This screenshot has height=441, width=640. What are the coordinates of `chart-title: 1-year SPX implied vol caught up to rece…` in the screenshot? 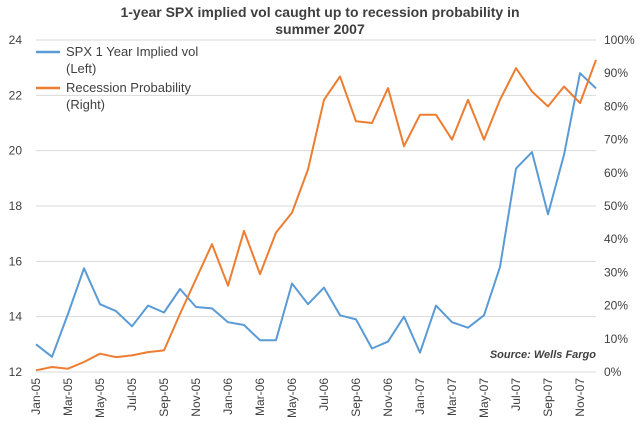 It's located at (320, 21).